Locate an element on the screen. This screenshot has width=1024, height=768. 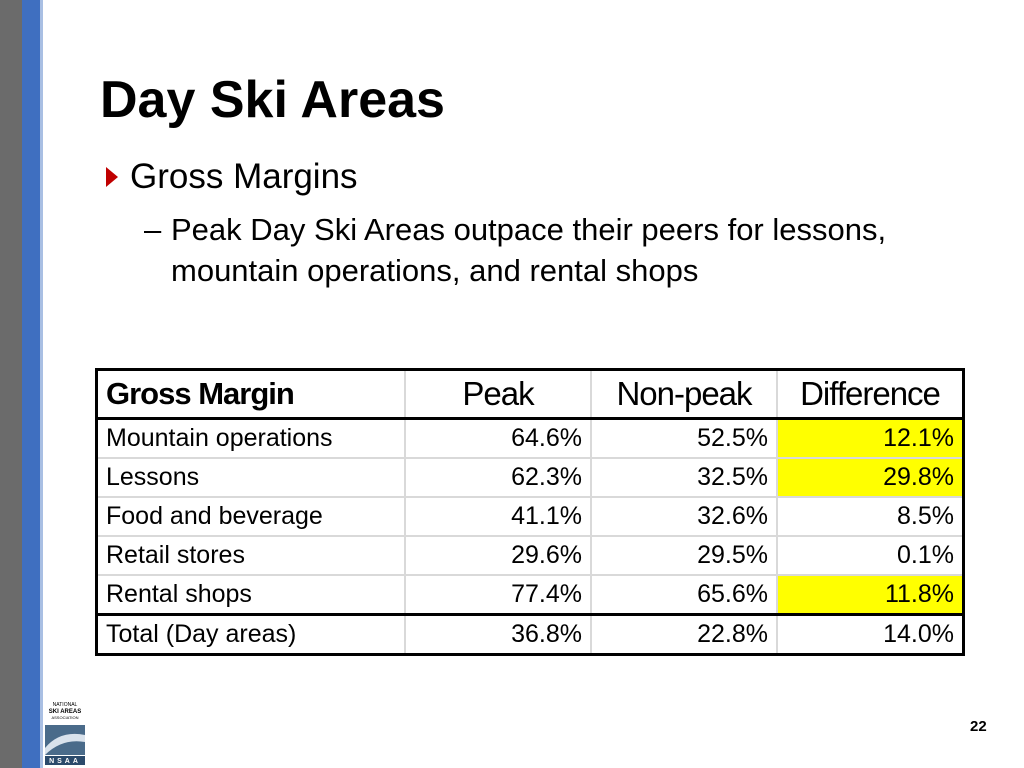
logo-text: ASSOCIATION is located at coordinates (64, 717).